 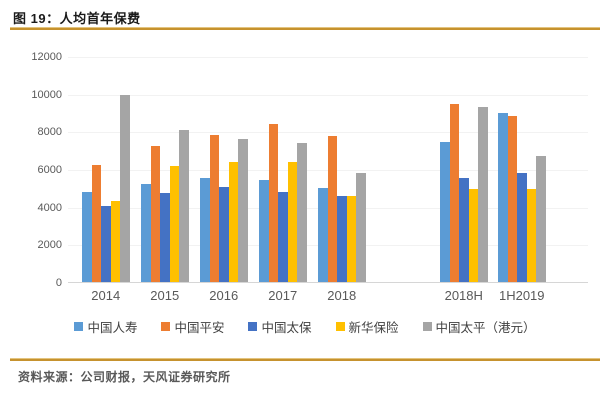 I want to click on bar-group-2018H, so click(x=464, y=193).